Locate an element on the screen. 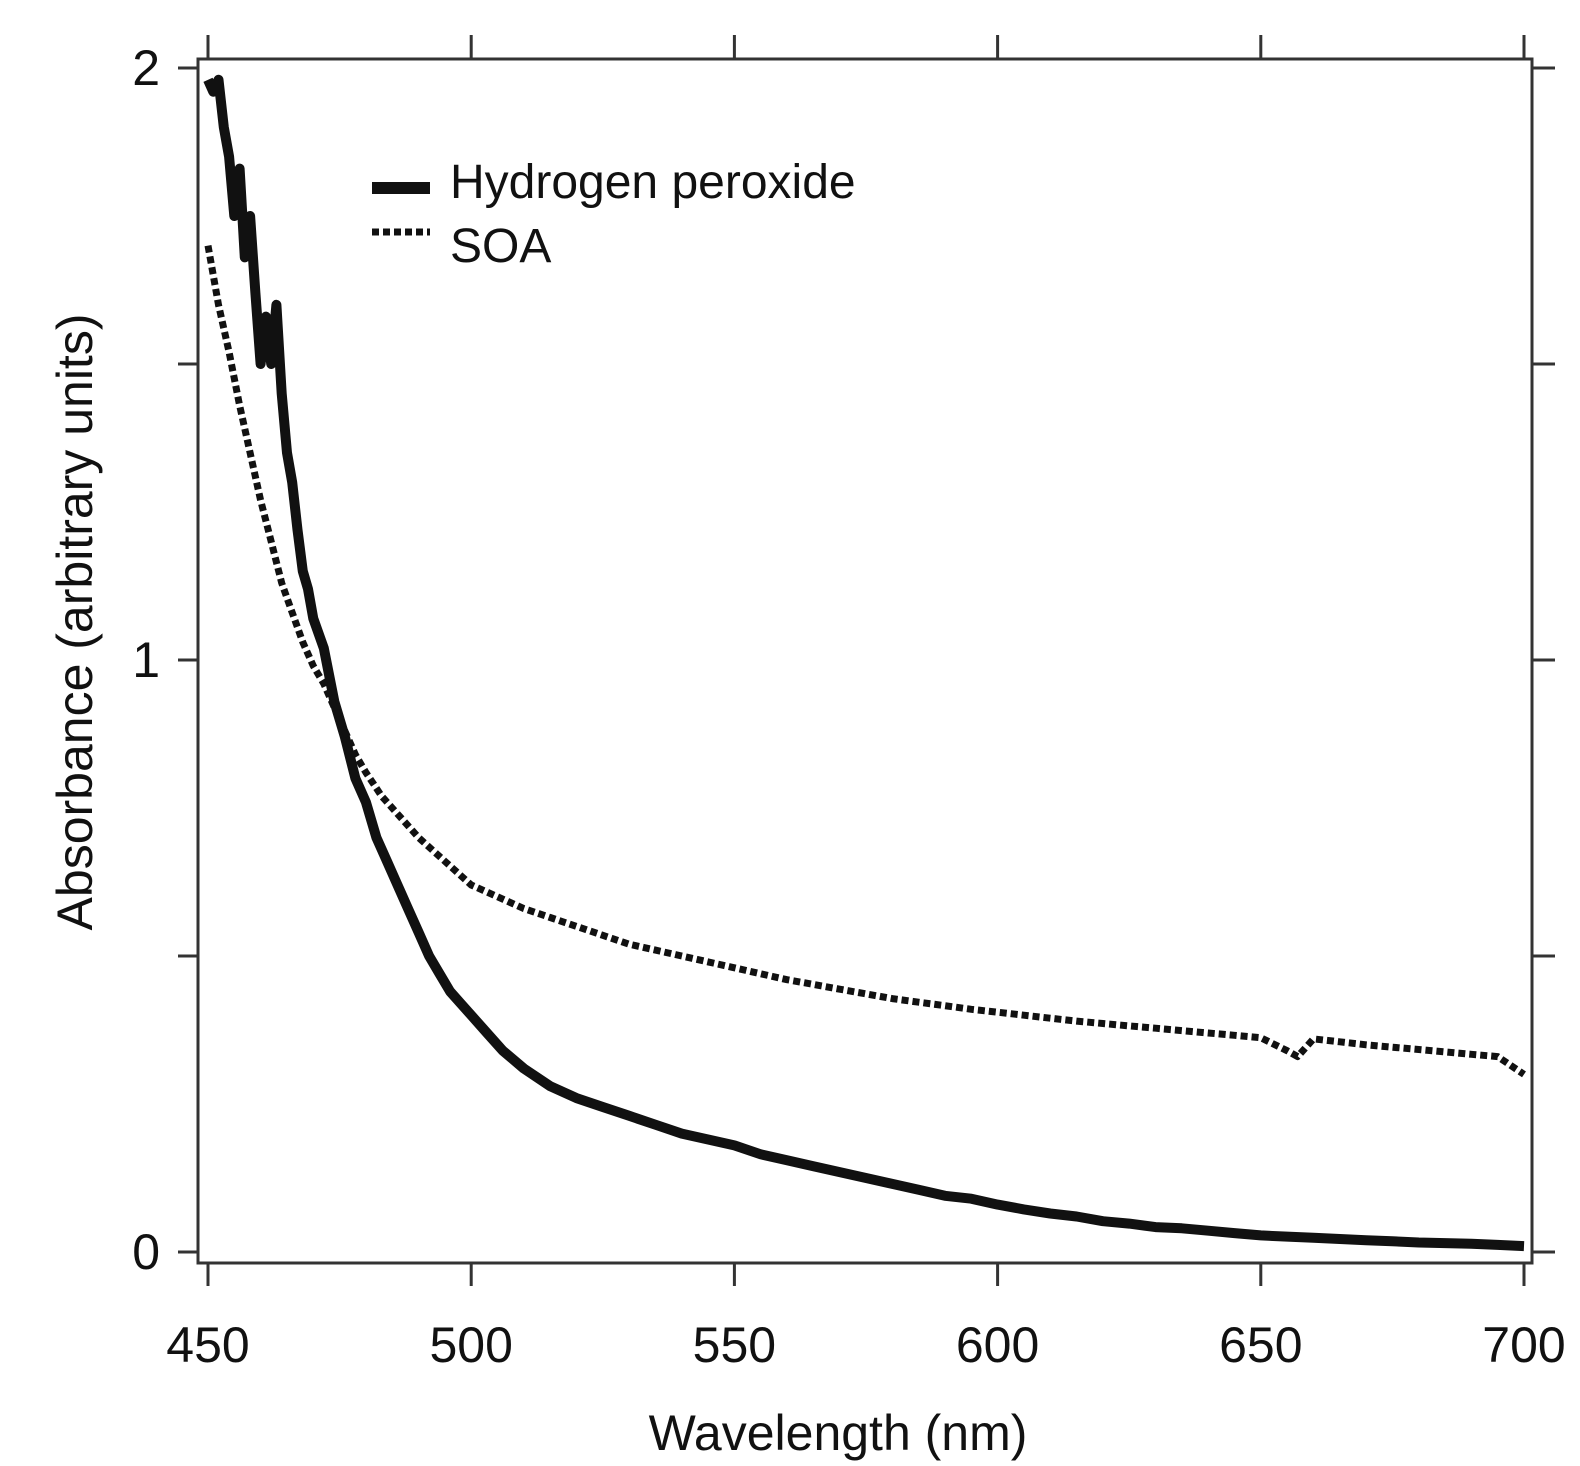 The width and height of the screenshot is (1580, 1466). x-tick-label: 500 is located at coordinates (470, 1345).